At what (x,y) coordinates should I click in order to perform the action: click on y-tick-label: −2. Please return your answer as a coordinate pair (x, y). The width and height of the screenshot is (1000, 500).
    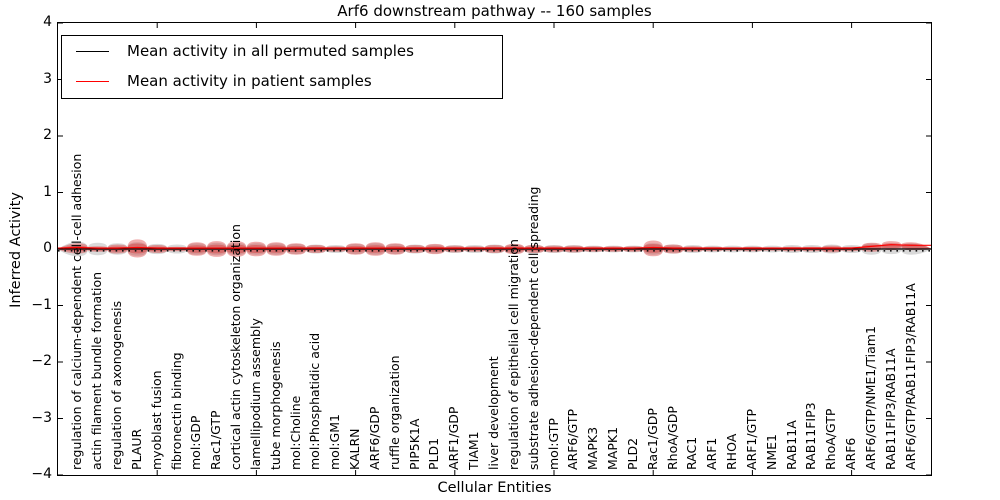
    Looking at the image, I should click on (41, 361).